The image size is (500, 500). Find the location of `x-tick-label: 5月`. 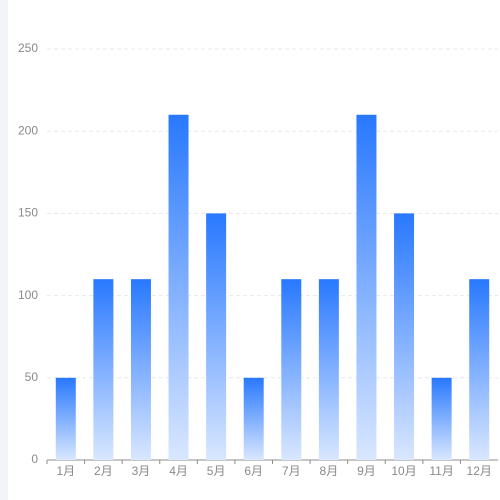

x-tick-label: 5月 is located at coordinates (216, 471).